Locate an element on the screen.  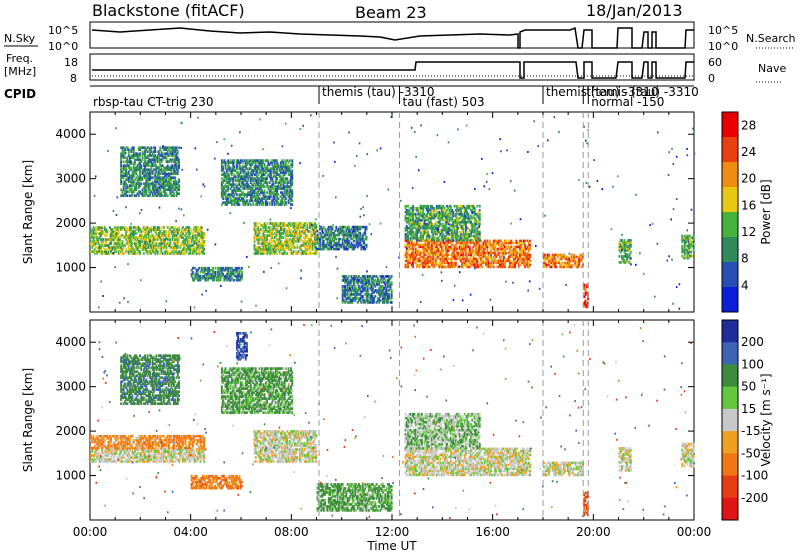
nsky-left-tick-bottom: 10^0 is located at coordinates (63, 46).